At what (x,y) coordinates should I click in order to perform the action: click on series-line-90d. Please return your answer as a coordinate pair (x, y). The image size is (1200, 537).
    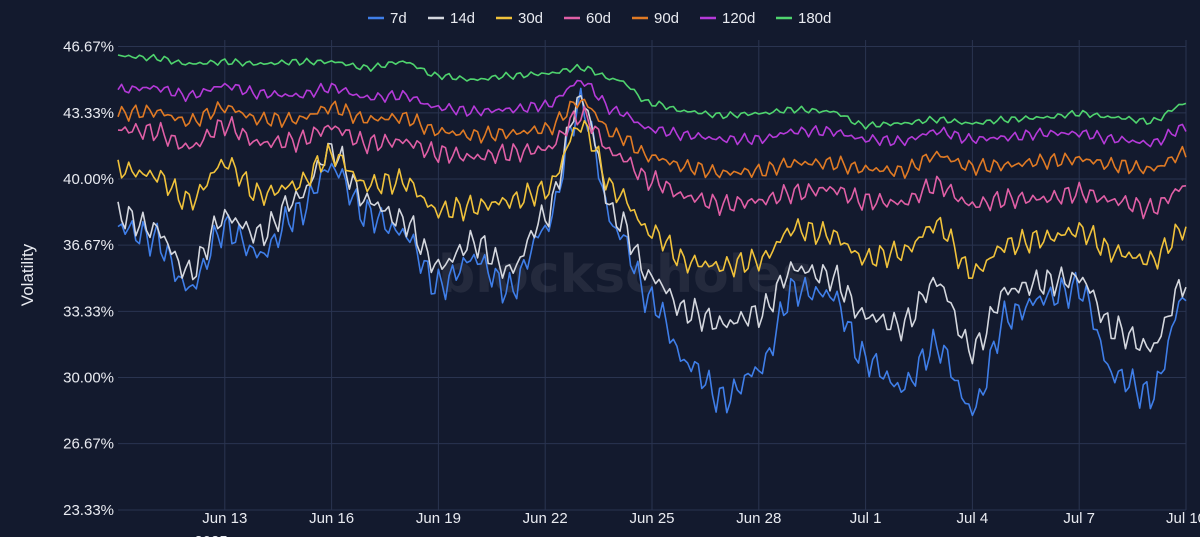
    Looking at the image, I should click on (652, 138).